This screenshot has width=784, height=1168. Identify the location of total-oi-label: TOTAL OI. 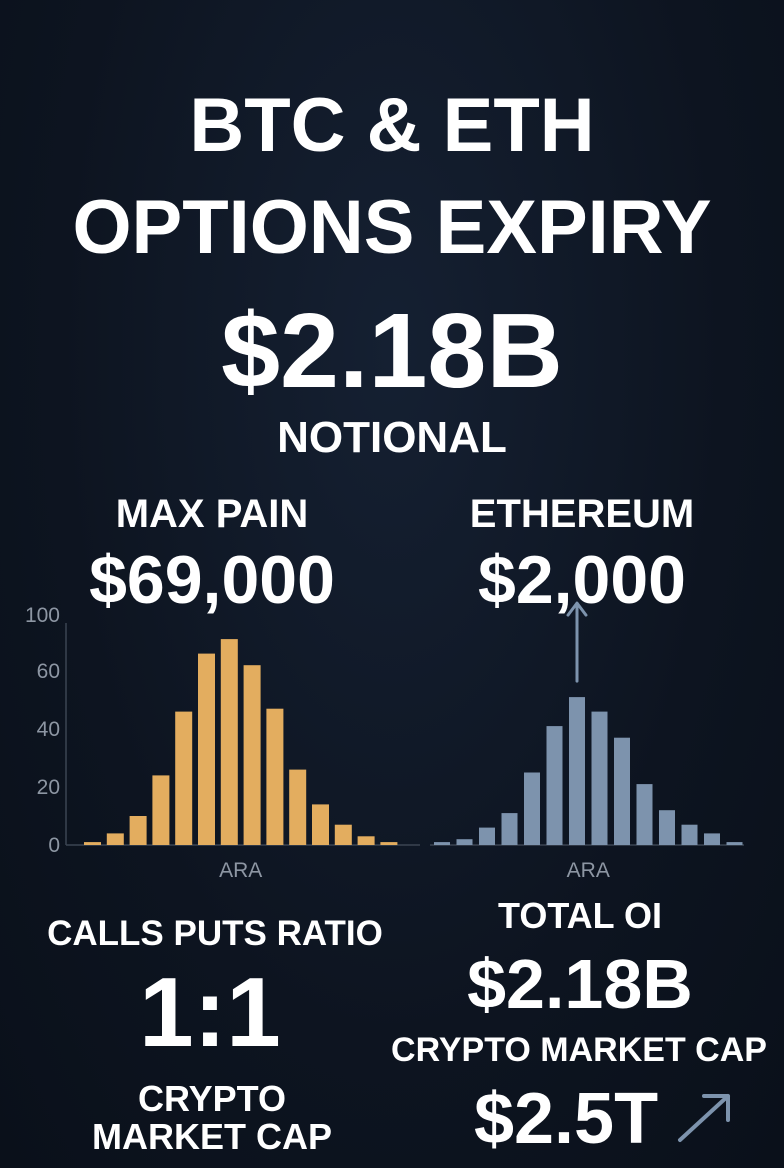
(579, 915).